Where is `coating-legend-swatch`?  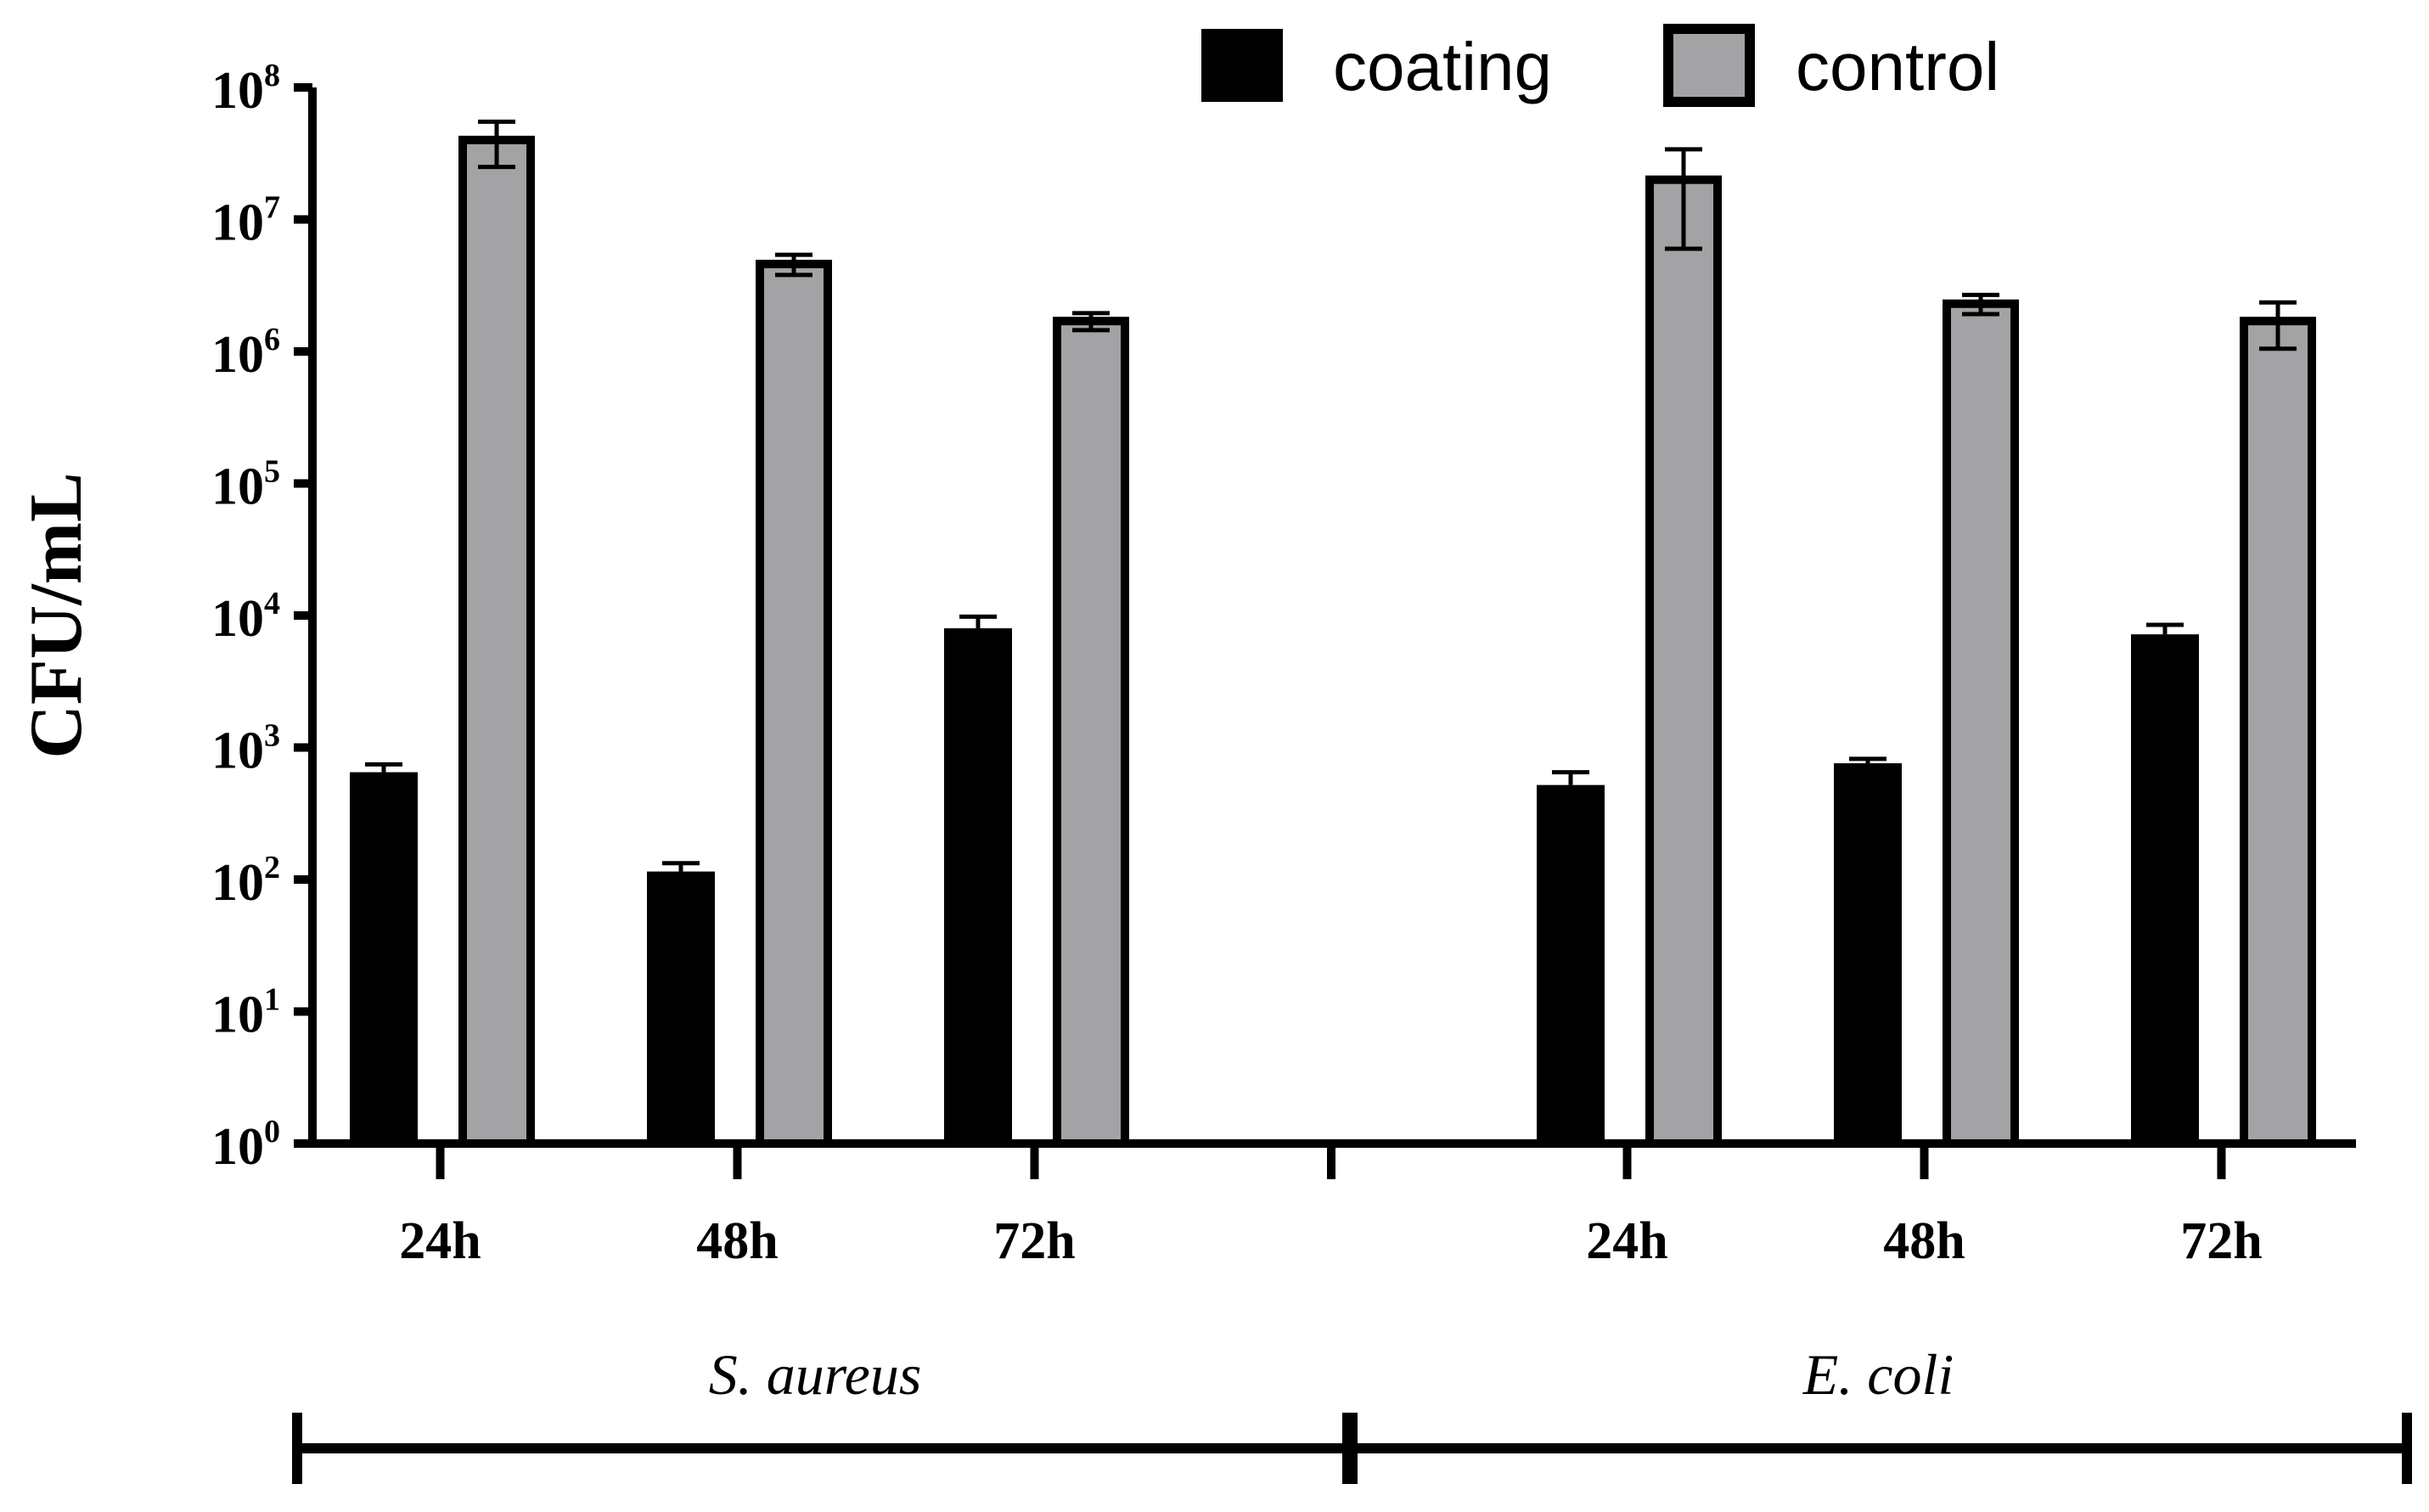
coating-legend-swatch is located at coordinates (1242, 65).